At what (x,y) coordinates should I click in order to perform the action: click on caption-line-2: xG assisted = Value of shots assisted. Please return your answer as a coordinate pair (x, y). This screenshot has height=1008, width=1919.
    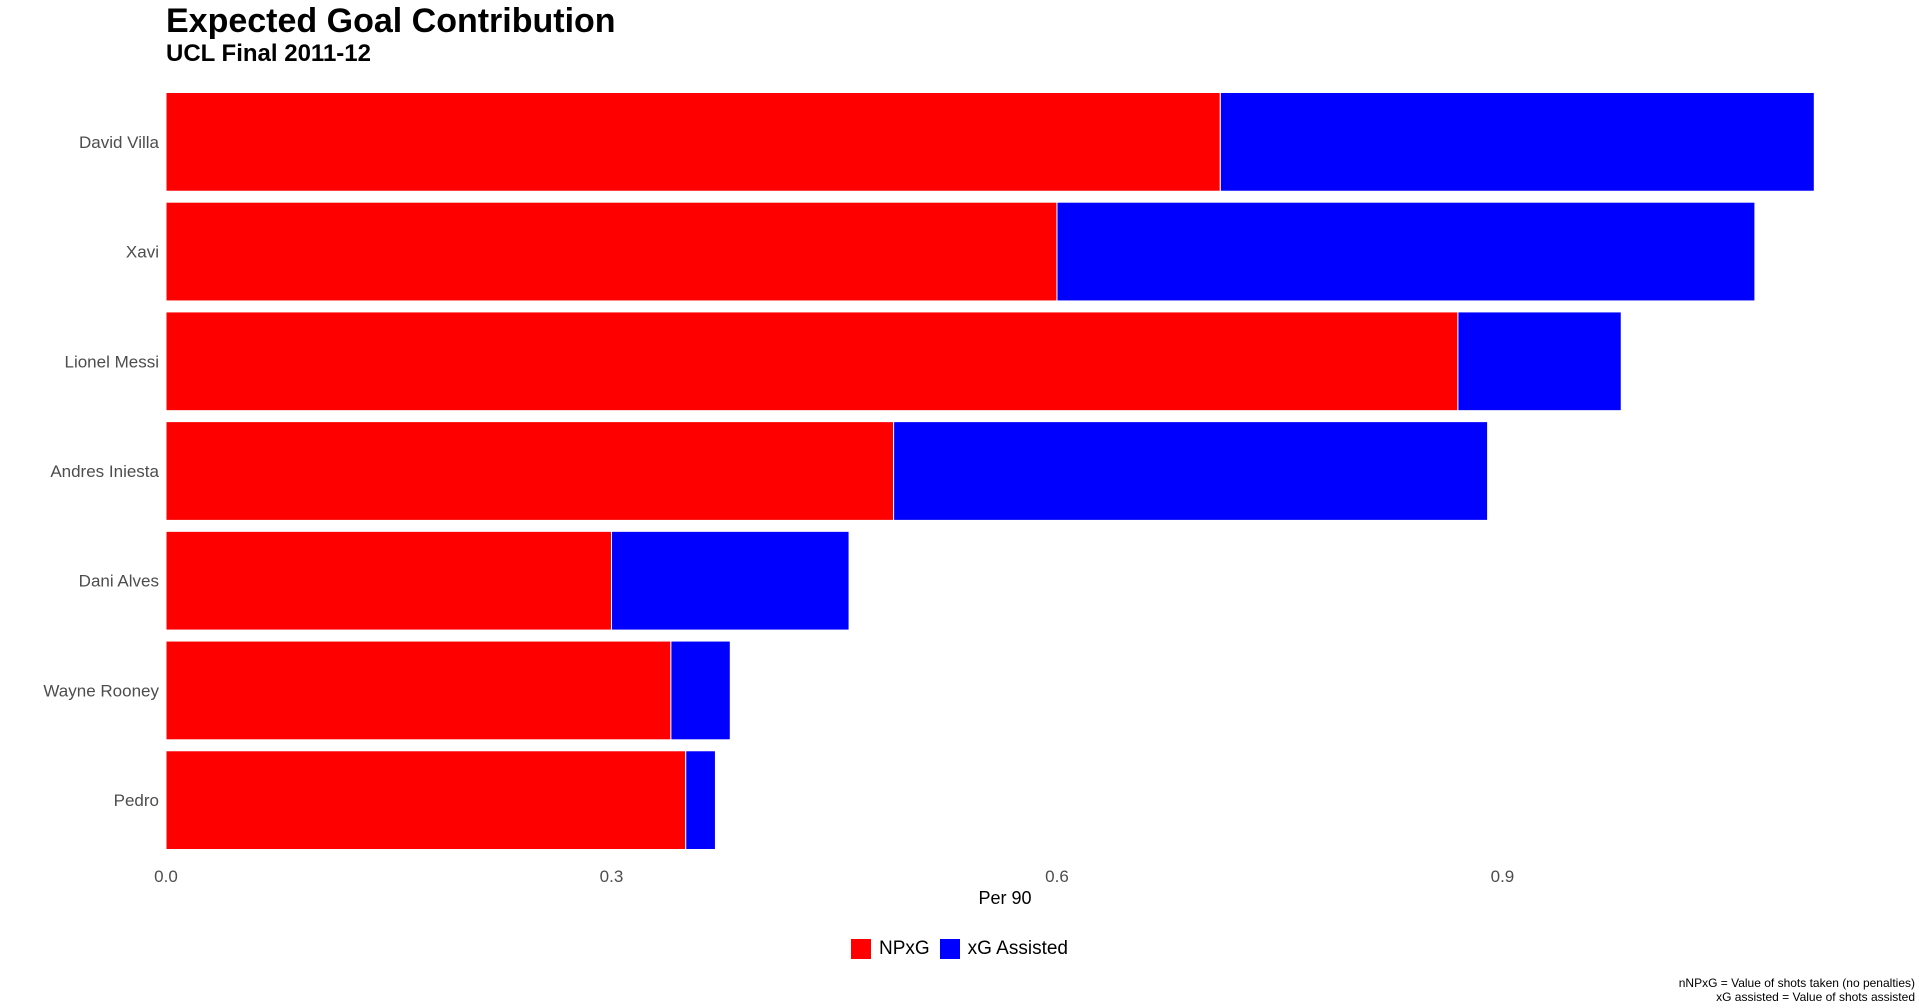
    Looking at the image, I should click on (1815, 997).